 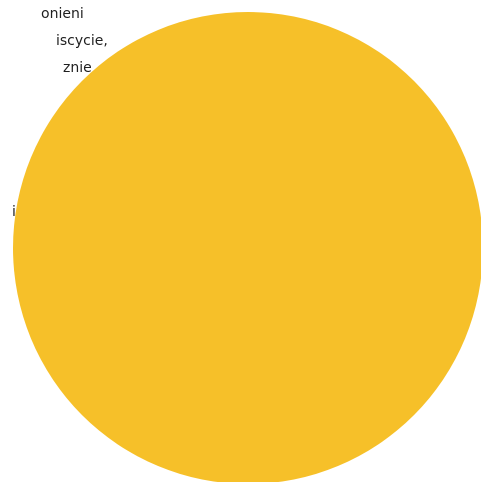 What do you see at coordinates (77, 68) in the screenshot?
I see `text-line-3: znie` at bounding box center [77, 68].